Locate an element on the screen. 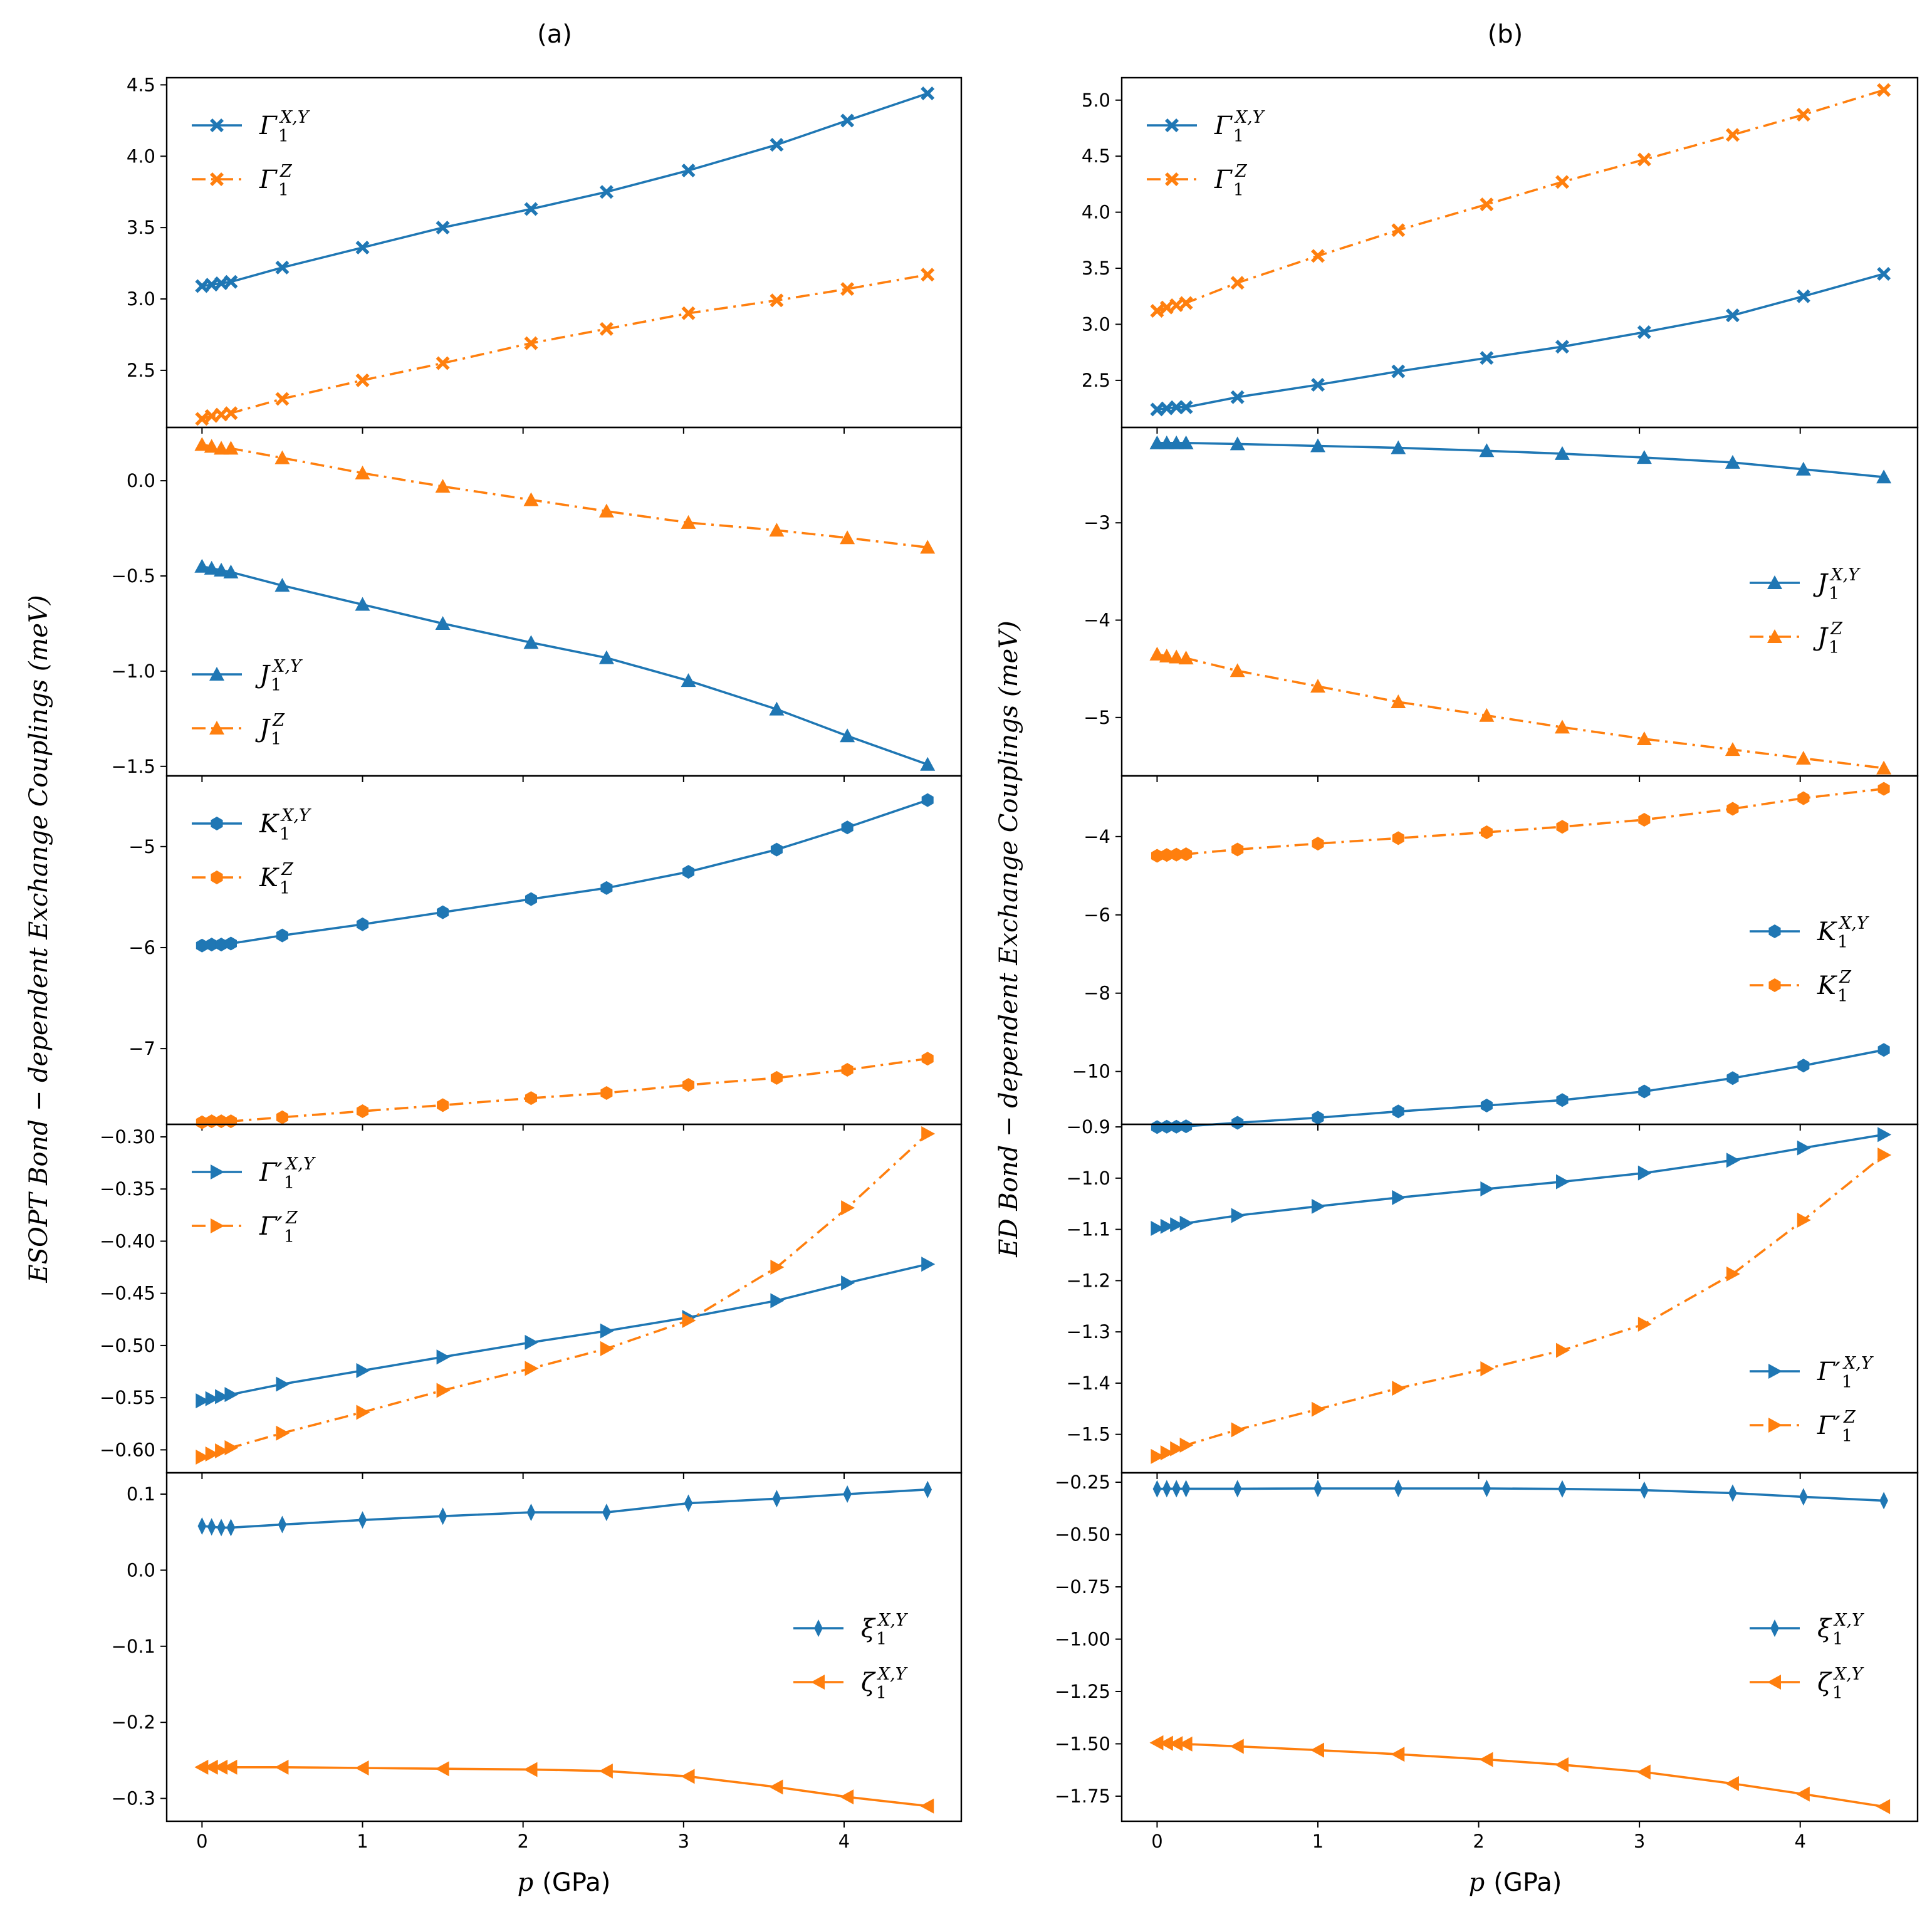  y-tick-label: 0.1 is located at coordinates (141, 1494).